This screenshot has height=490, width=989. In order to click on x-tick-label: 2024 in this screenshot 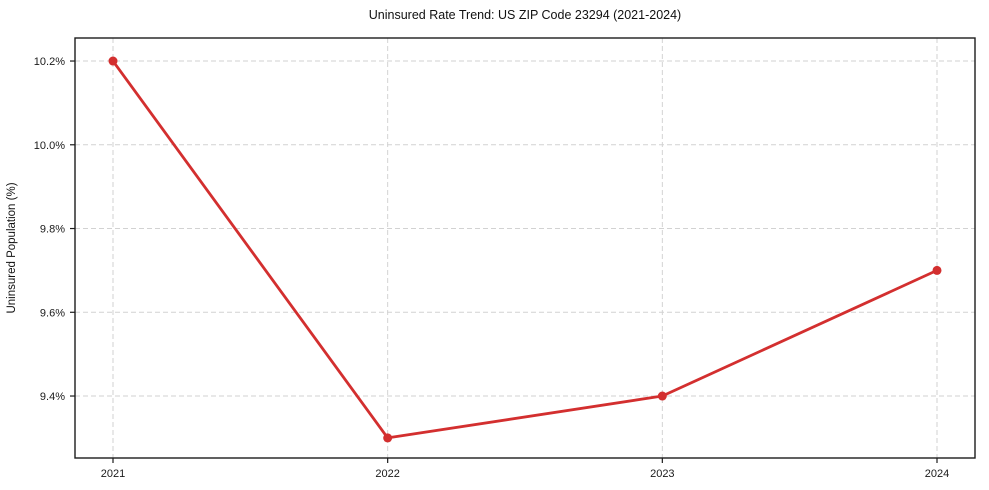, I will do `click(937, 474)`.